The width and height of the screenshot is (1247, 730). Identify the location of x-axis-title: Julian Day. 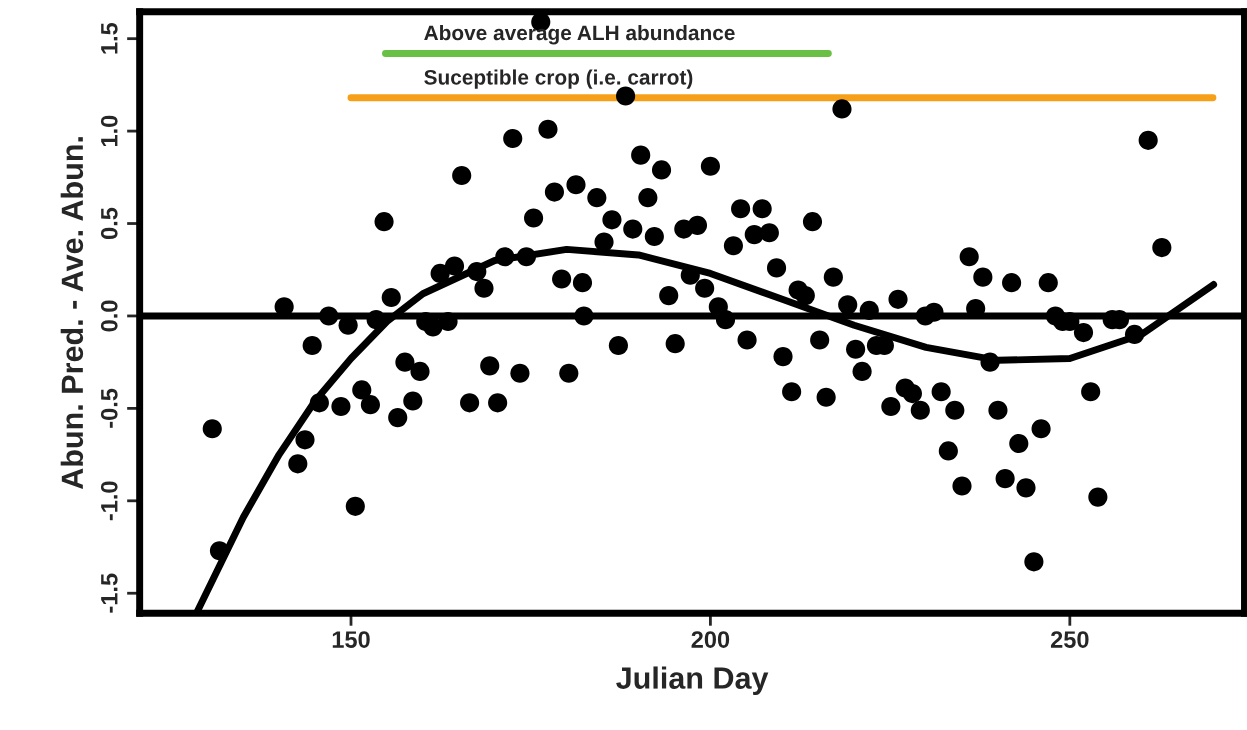
(692, 680).